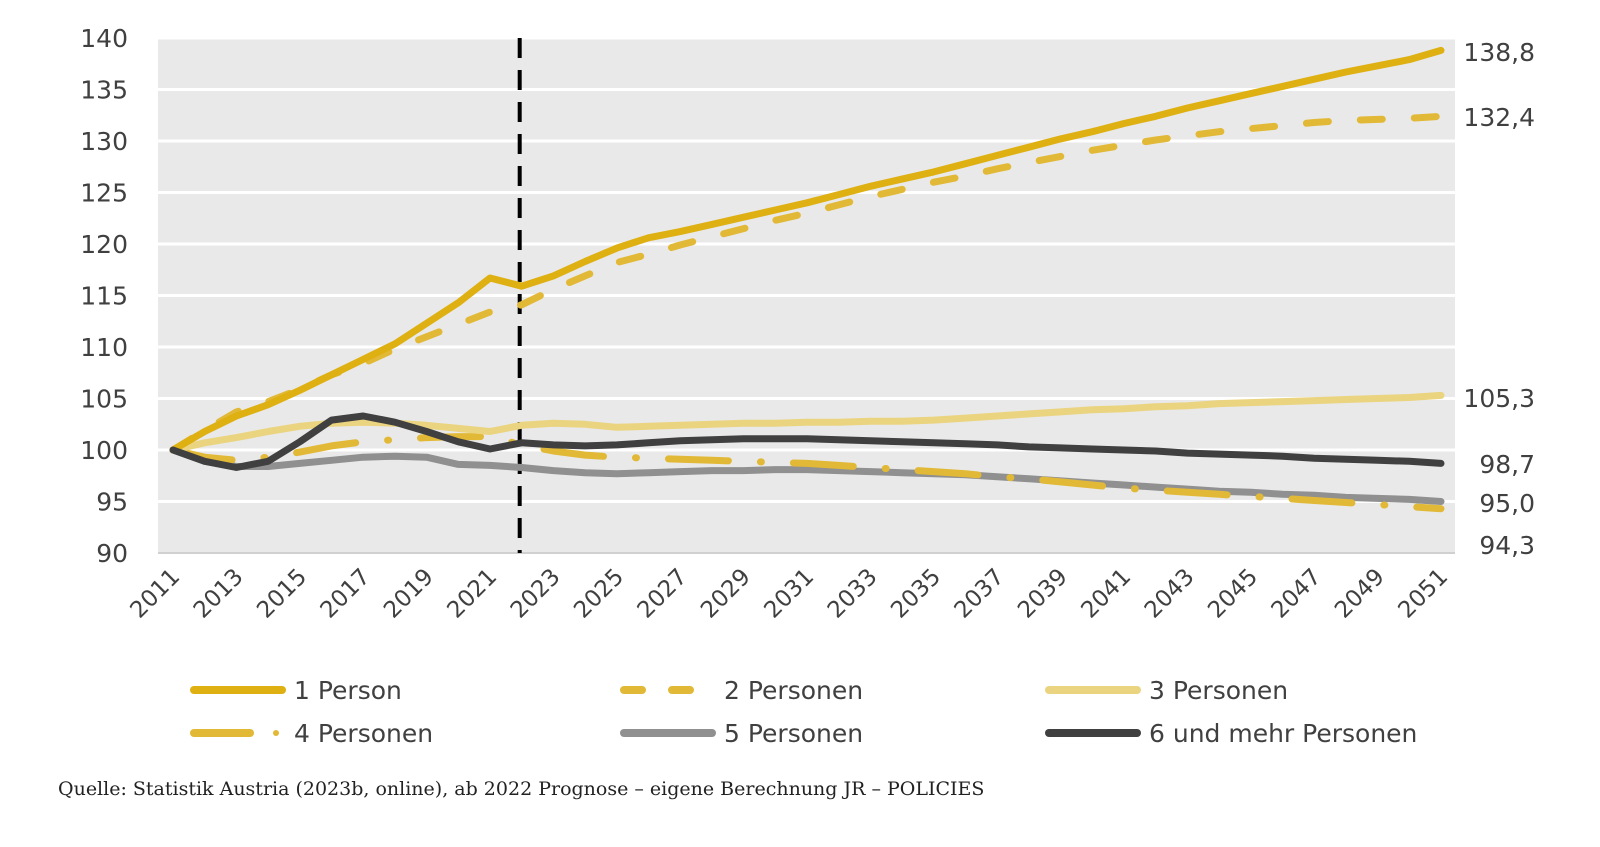 This screenshot has height=847, width=1600. What do you see at coordinates (807, 475) in the screenshot?
I see `series-line-5-personen` at bounding box center [807, 475].